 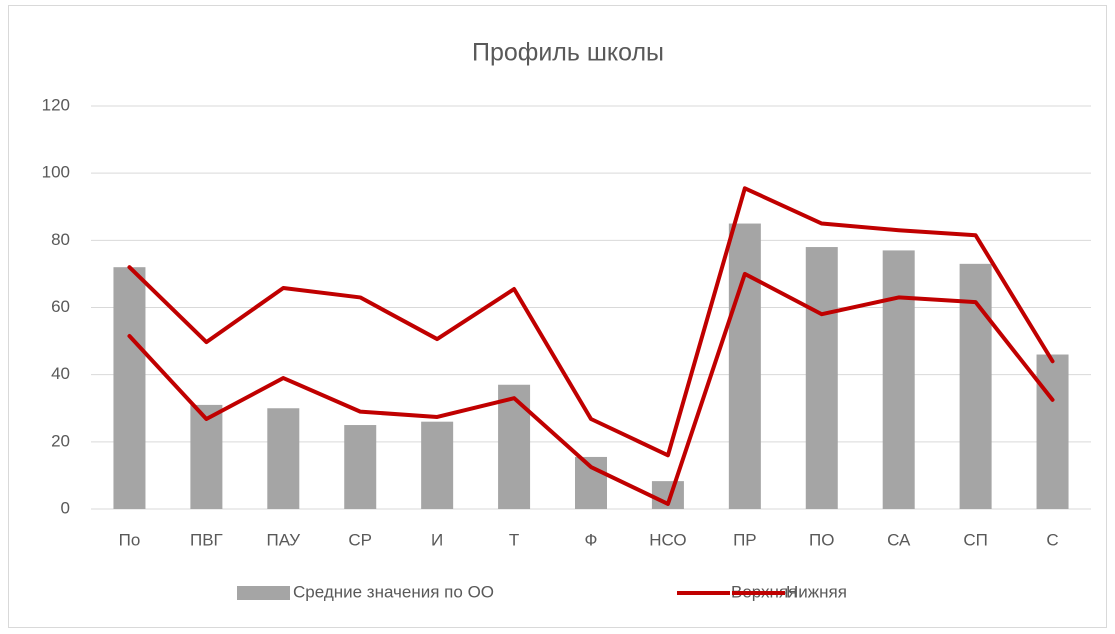 What do you see at coordinates (899, 539) in the screenshot?
I see `x-tick-label: СА` at bounding box center [899, 539].